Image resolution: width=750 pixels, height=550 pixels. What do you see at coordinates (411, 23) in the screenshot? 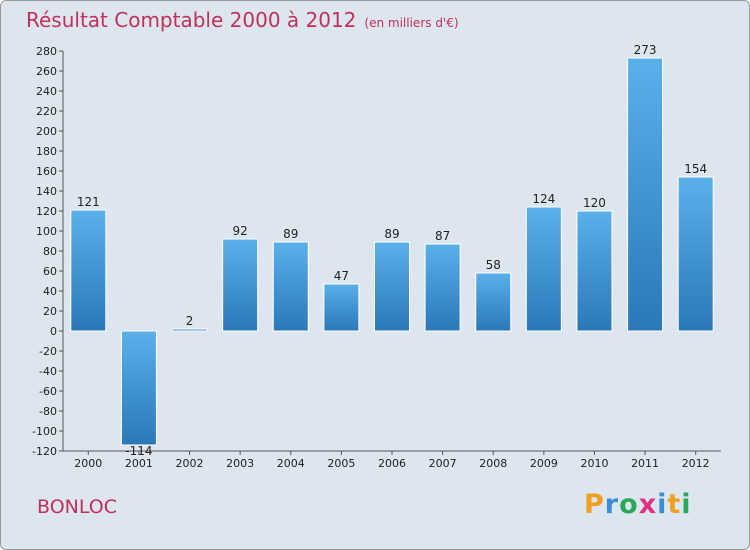
I see `chart-subtitle: (en milliers d'€)` at bounding box center [411, 23].